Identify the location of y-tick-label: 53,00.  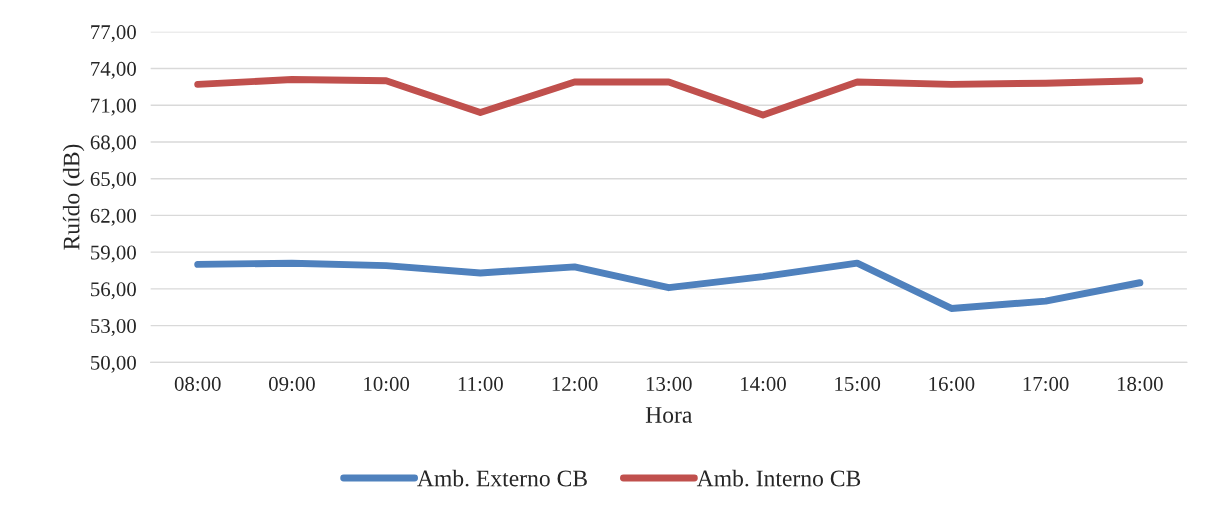
(113, 328).